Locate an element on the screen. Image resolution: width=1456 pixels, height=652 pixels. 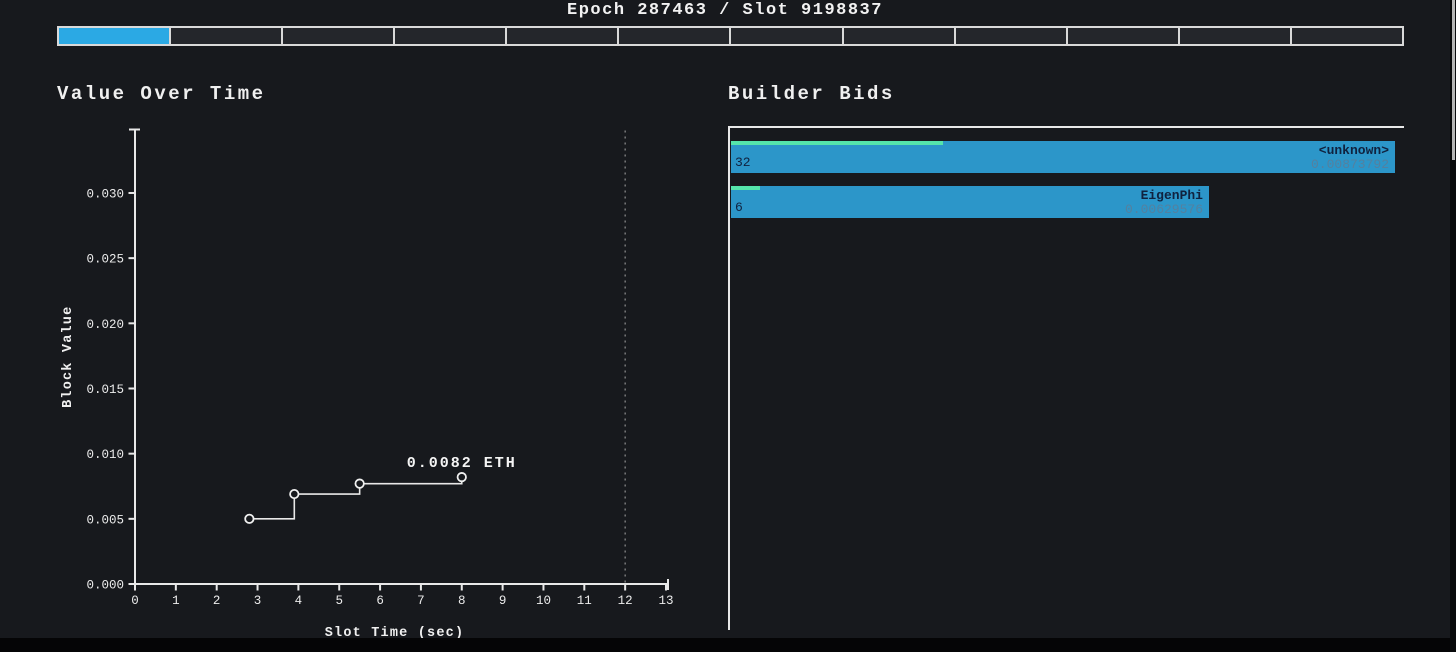
builder-bids-title: Builder Bids is located at coordinates (811, 94).